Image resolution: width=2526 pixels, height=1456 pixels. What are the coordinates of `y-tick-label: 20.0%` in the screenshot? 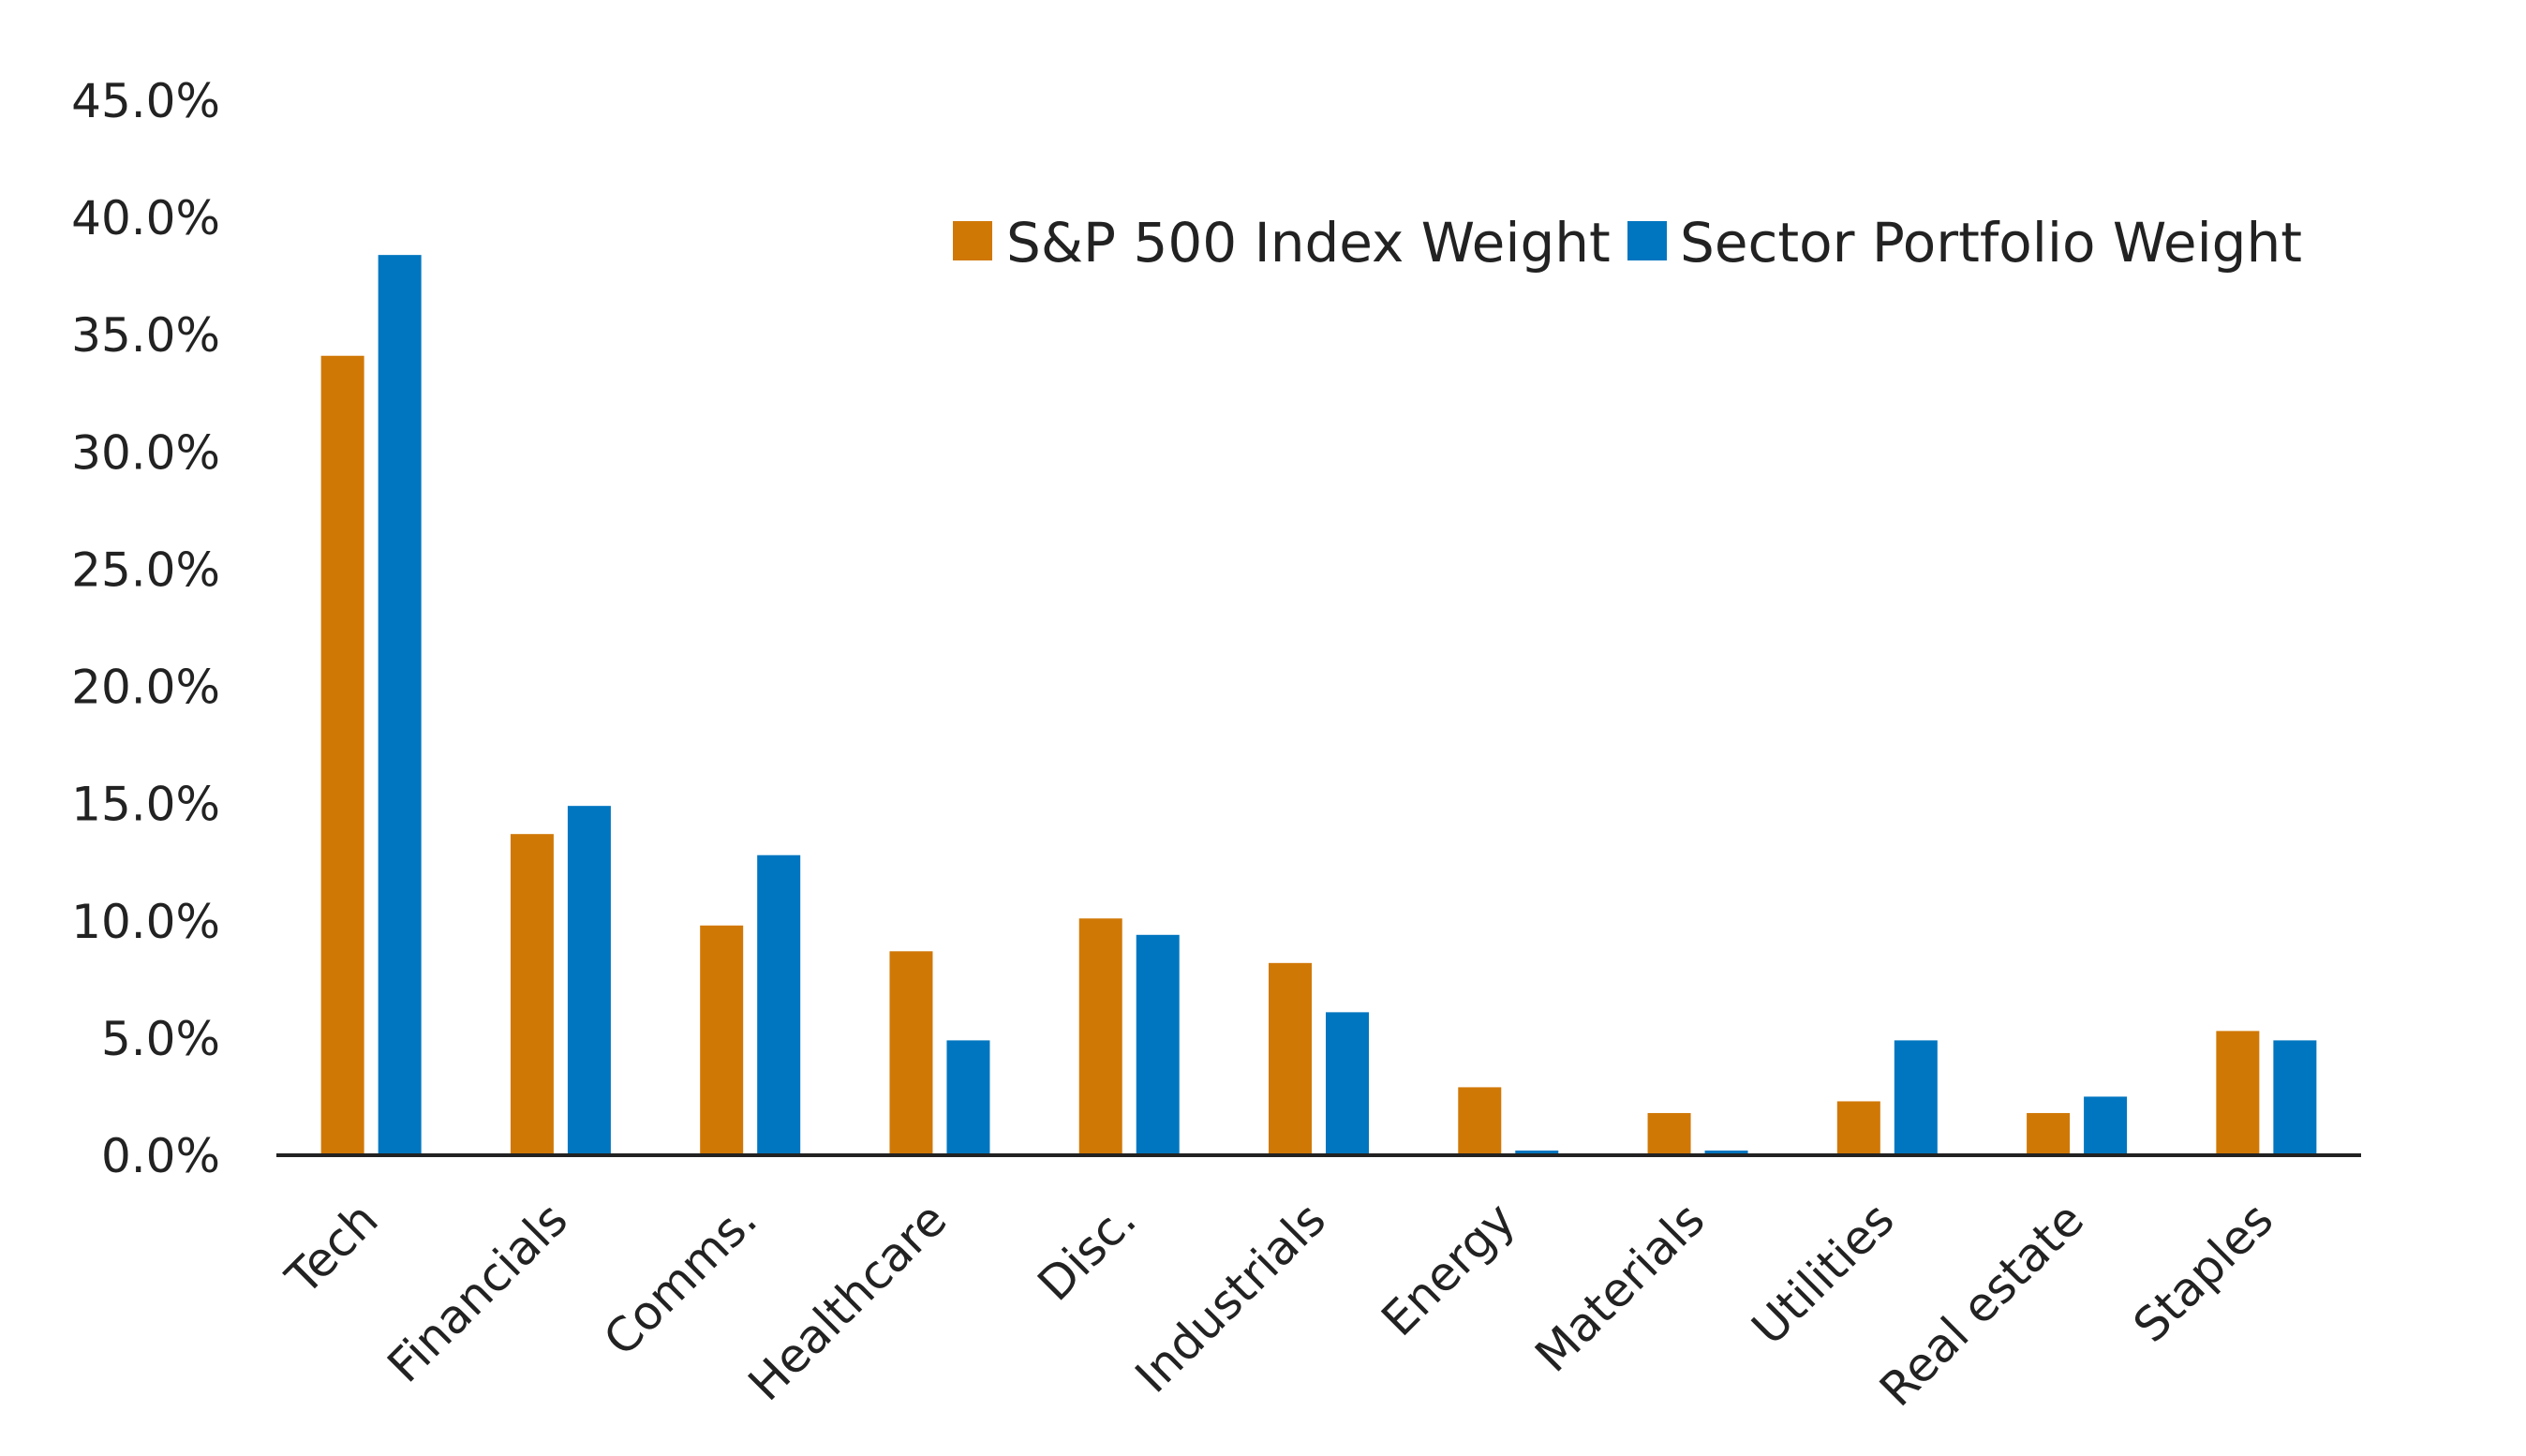 It's located at (145, 688).